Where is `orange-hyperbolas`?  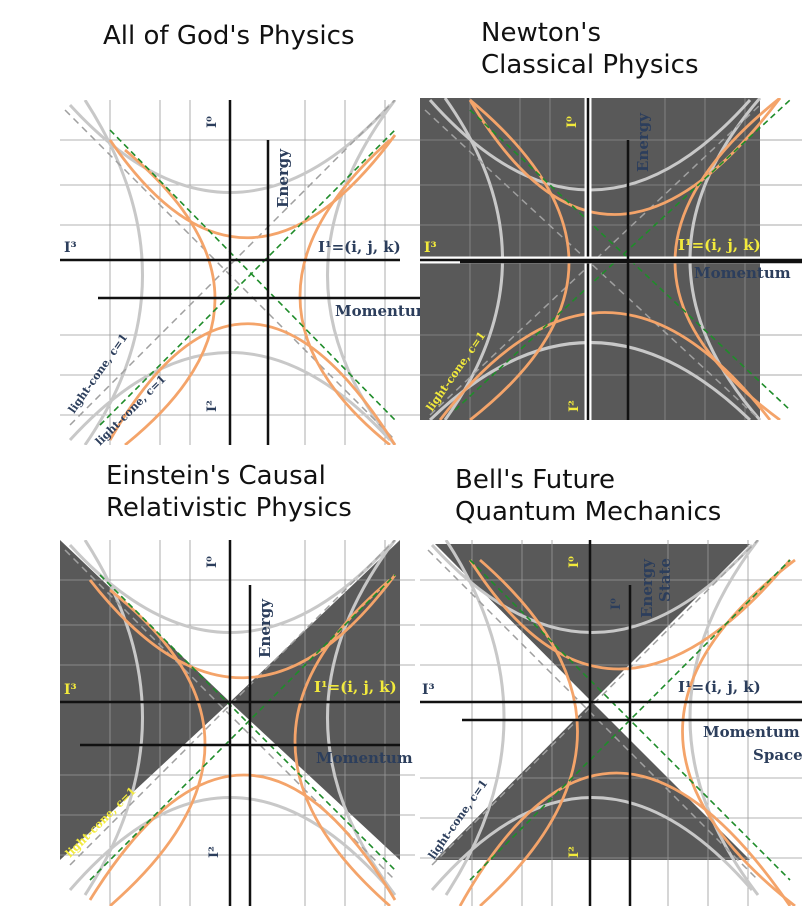
orange-hyperbolas is located at coordinates (252, 289).